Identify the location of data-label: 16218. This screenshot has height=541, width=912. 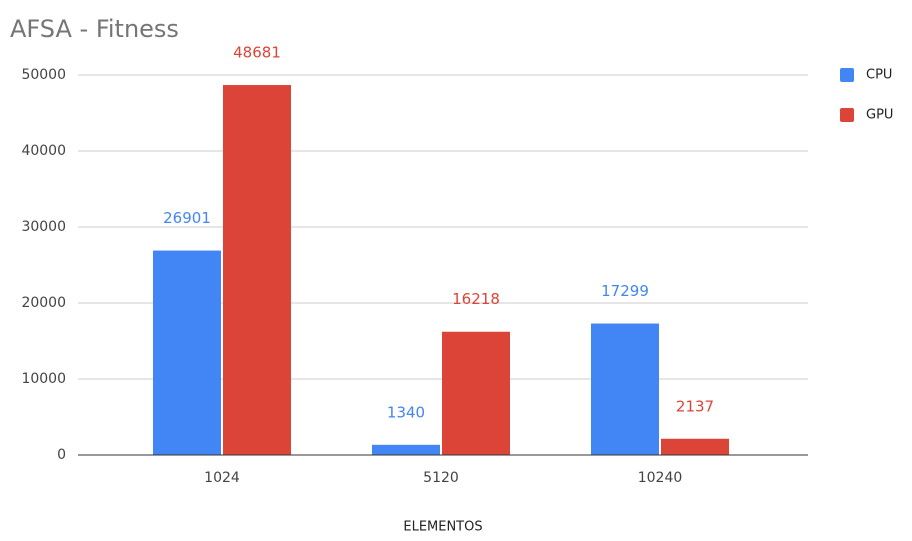
(476, 299).